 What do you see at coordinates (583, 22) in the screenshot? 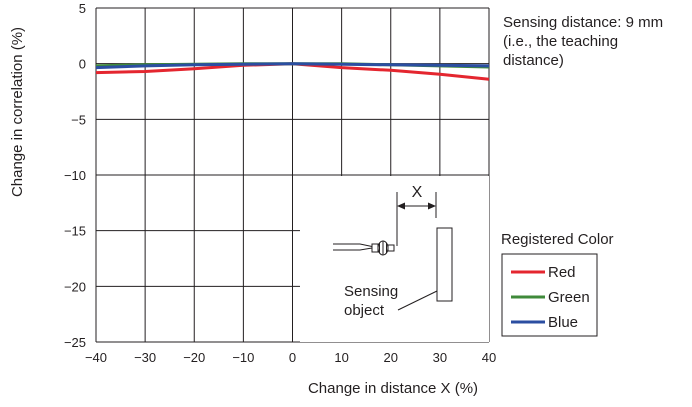
I see `annotation-line-1: Sensing distance: 9 mm` at bounding box center [583, 22].